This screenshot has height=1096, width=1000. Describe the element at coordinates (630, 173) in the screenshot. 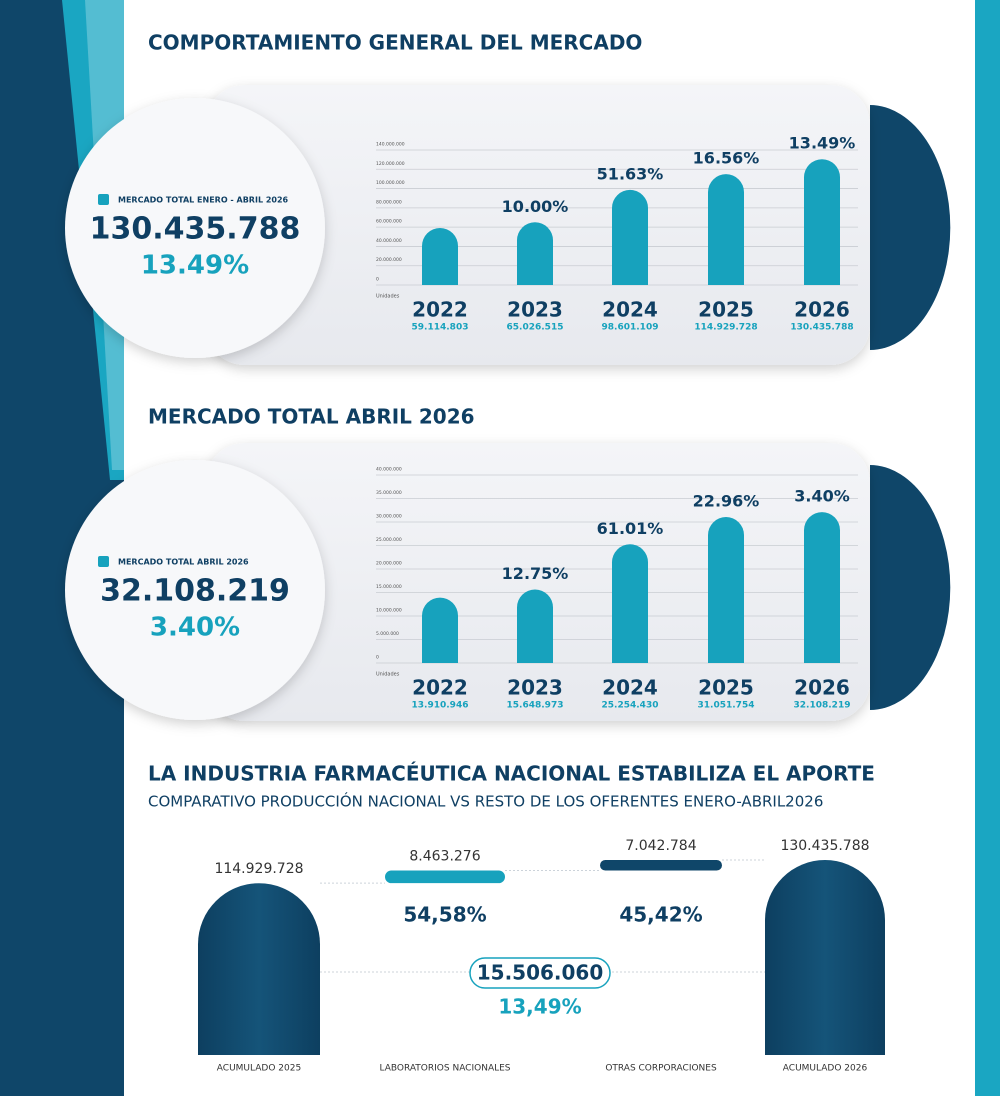

I see `growth-label: 51.63%` at that location.